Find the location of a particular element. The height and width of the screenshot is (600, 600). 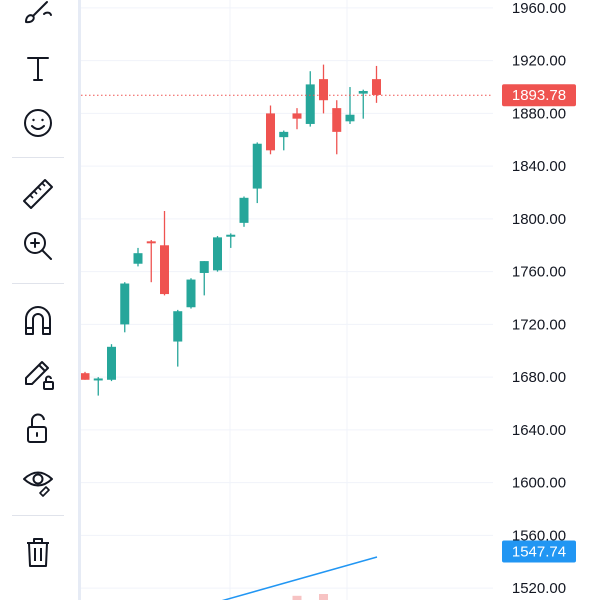

lock-tool is located at coordinates (38, 428).